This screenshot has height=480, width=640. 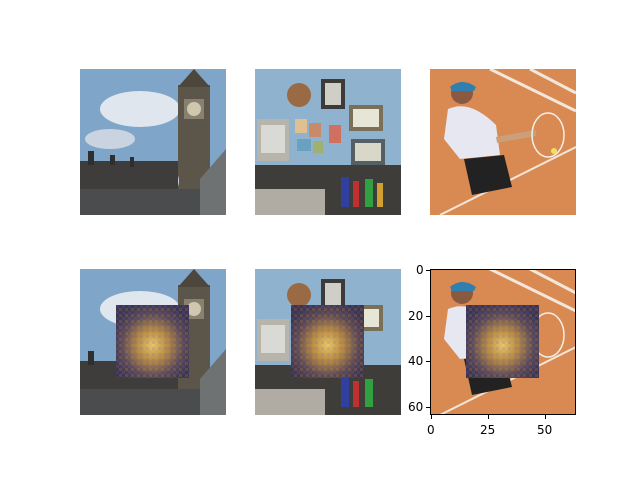 What do you see at coordinates (488, 430) in the screenshot?
I see `x-tick-label-25: 25` at bounding box center [488, 430].